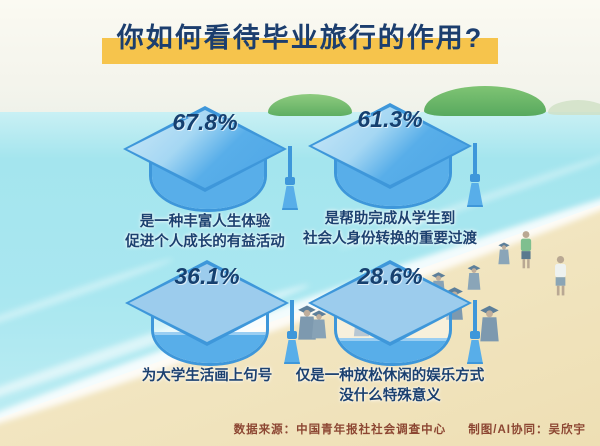  Describe the element at coordinates (300, 51) in the screenshot. I see `title-highlight-bar` at that location.